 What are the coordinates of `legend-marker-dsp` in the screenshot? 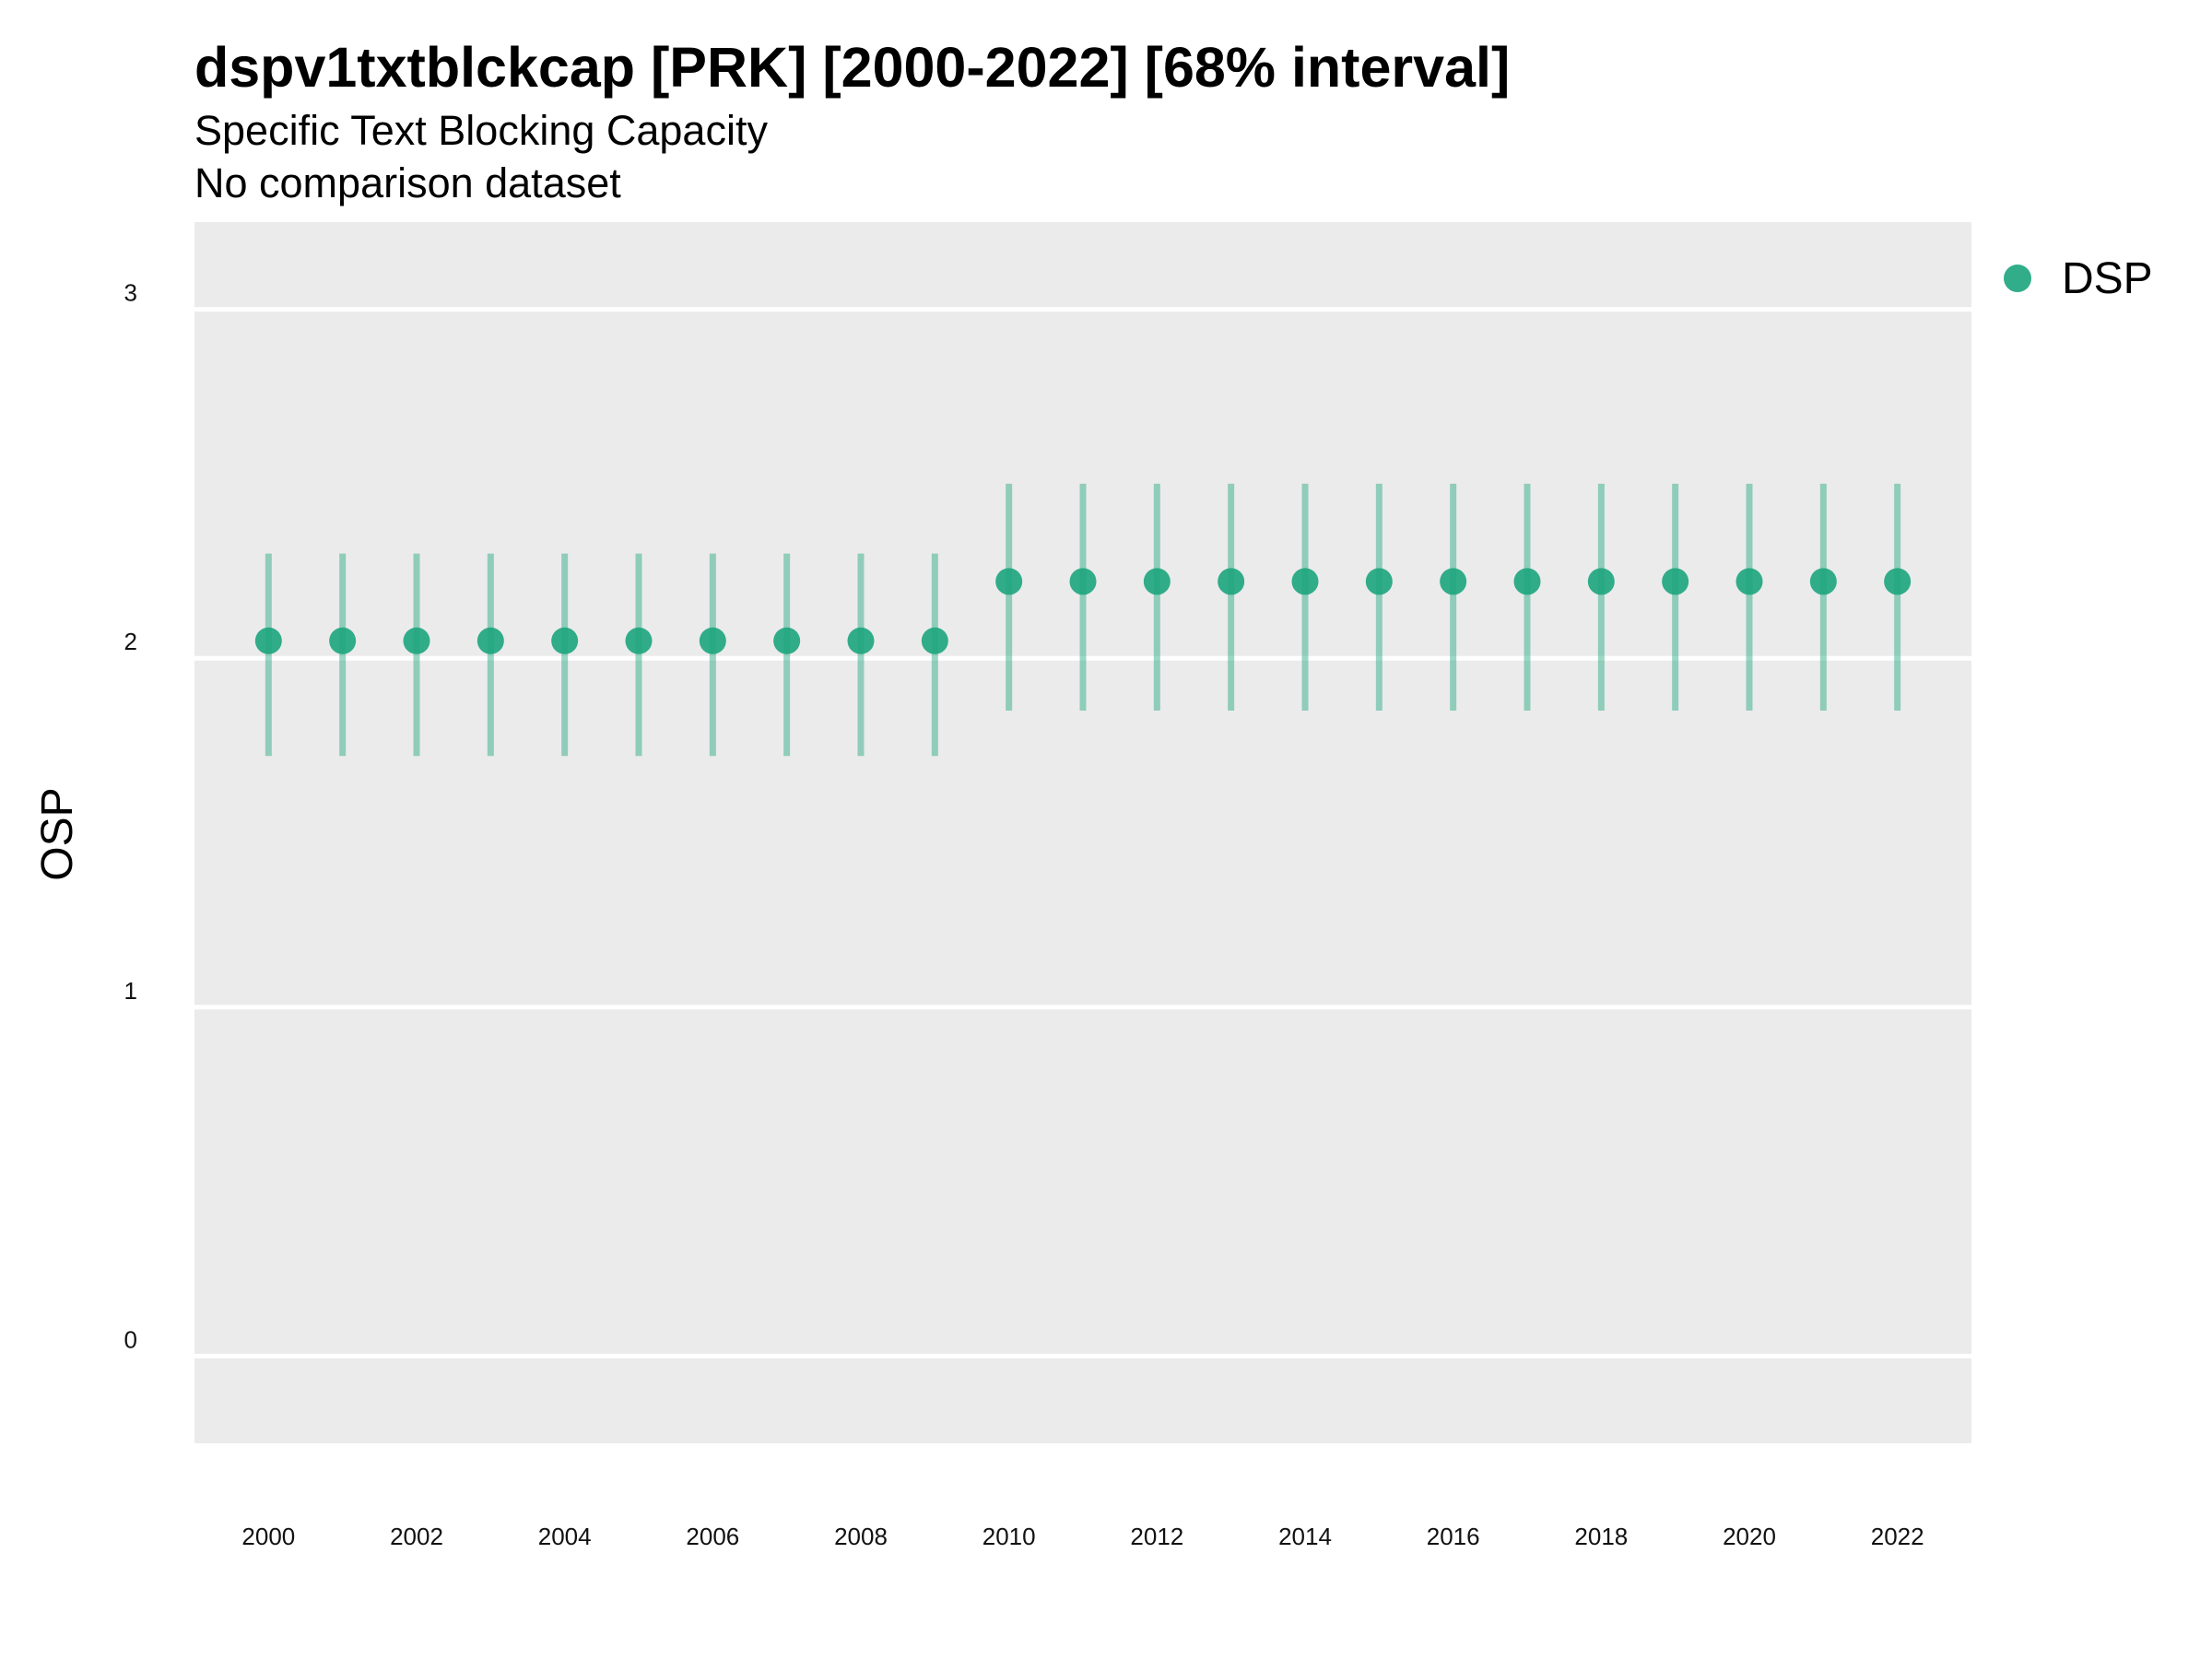 It's located at (2017, 278).